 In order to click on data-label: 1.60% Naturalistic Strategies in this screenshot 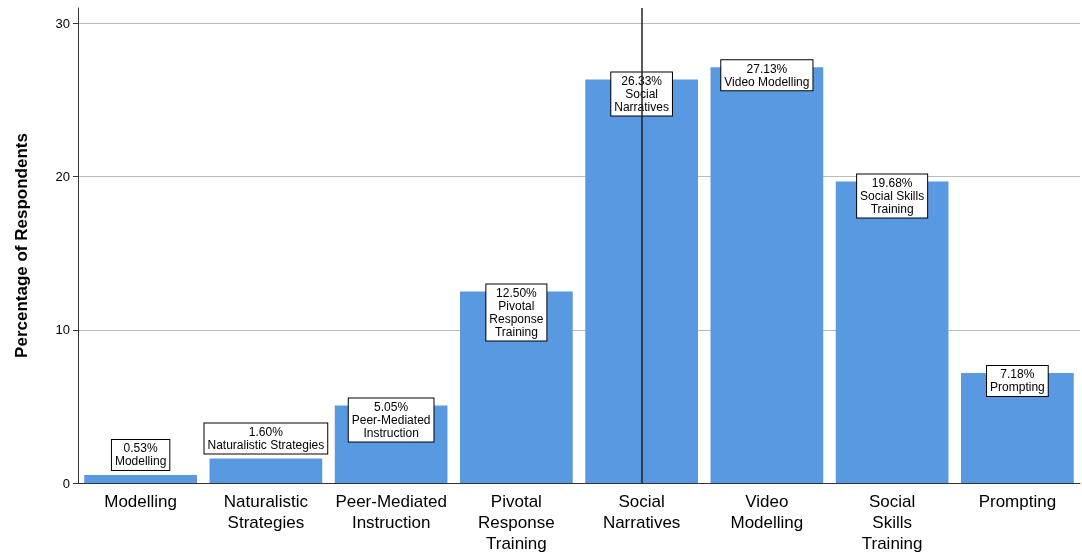, I will do `click(266, 438)`.